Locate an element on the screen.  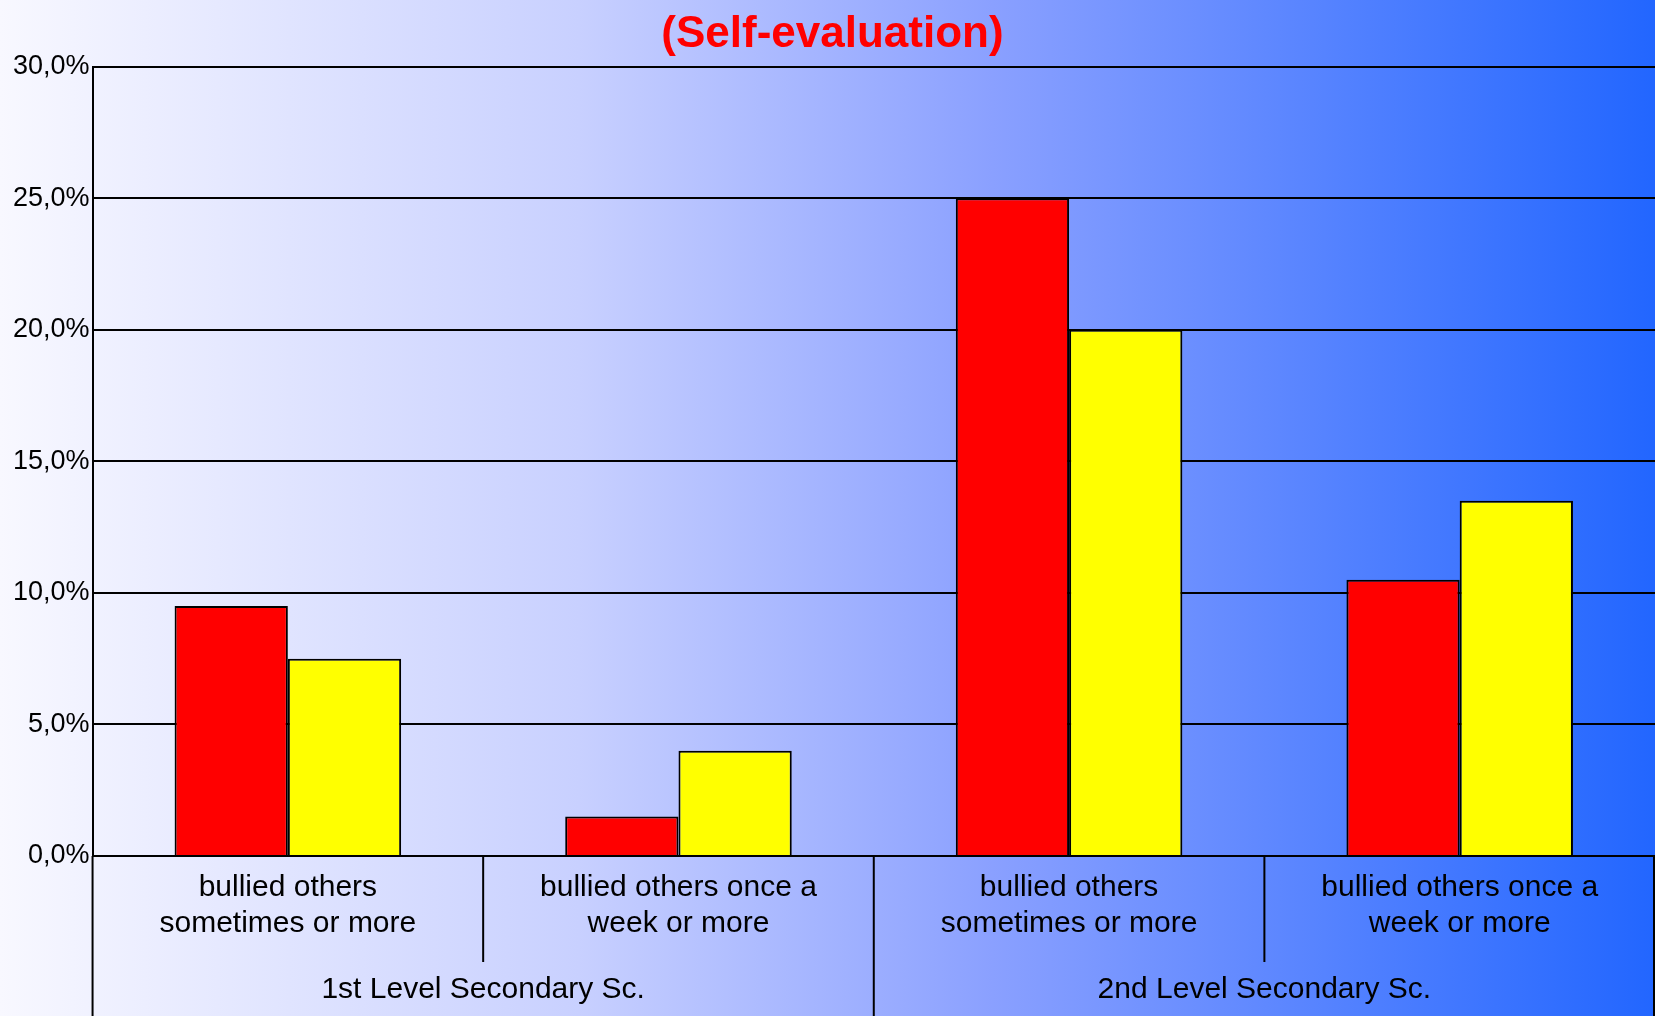
text: 2nd Level Secondary Sc. is located at coordinates (1264, 988).